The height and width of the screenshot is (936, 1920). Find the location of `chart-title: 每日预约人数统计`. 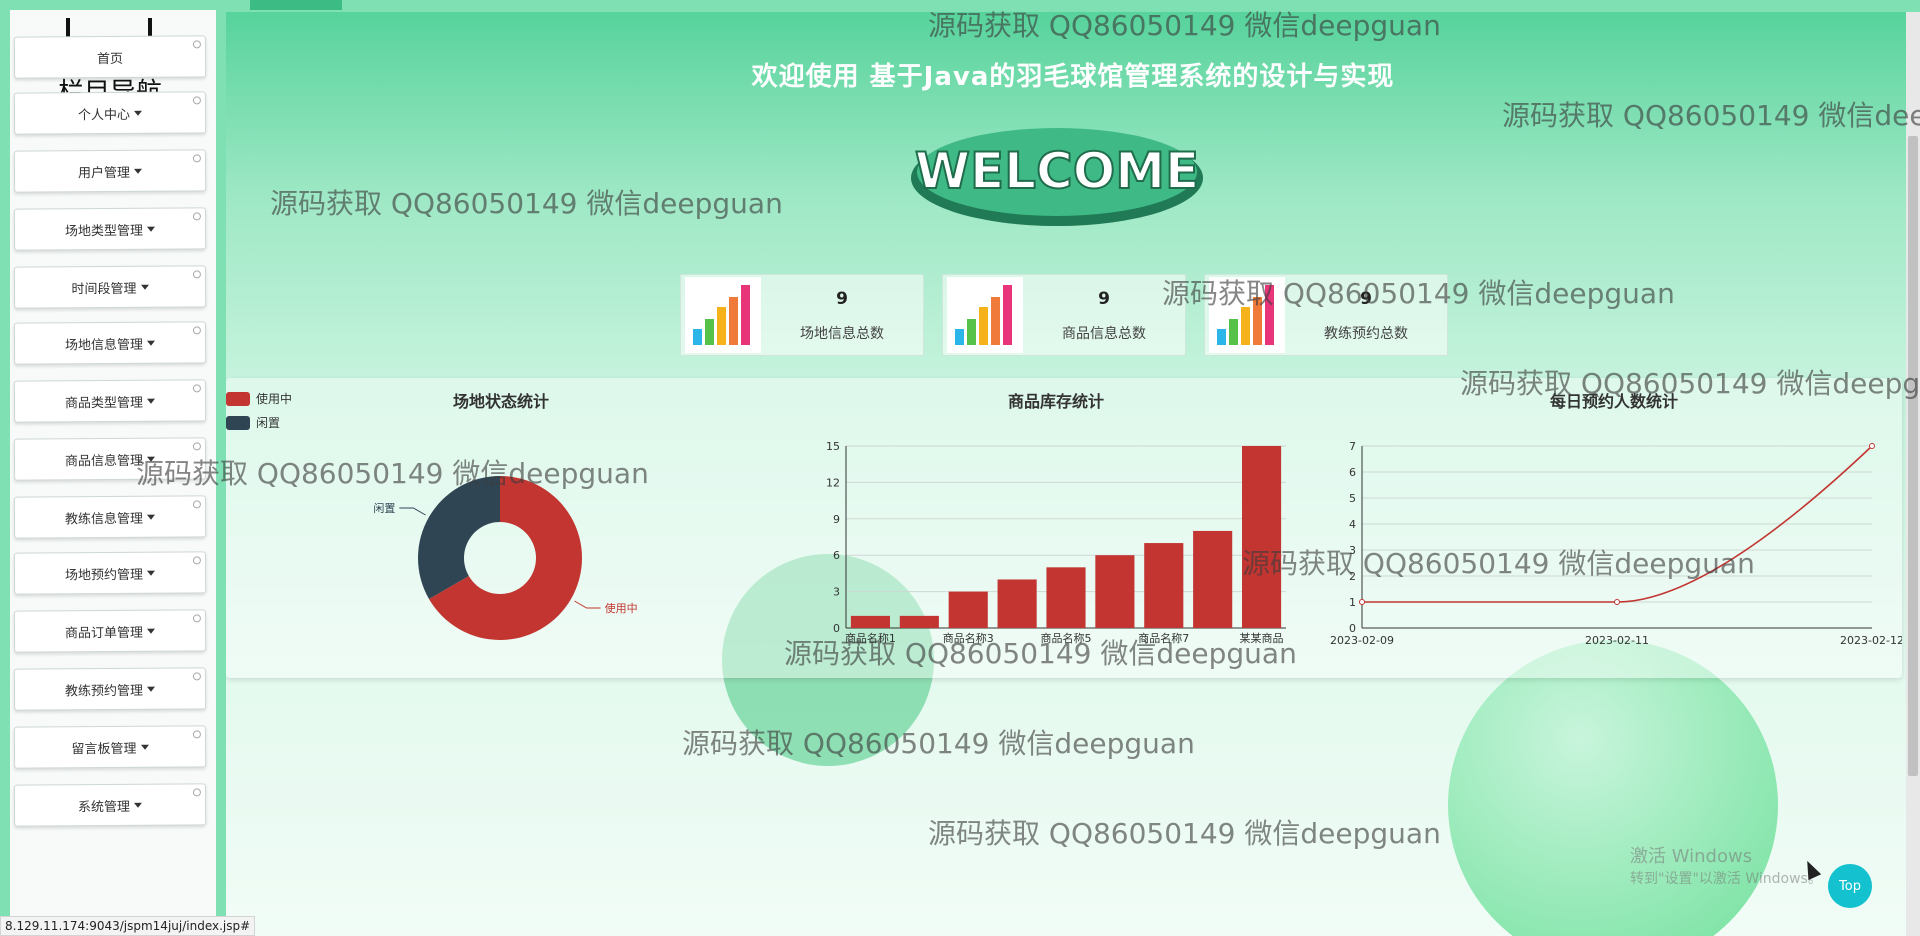

chart-title: 每日预约人数统计 is located at coordinates (1613, 401).